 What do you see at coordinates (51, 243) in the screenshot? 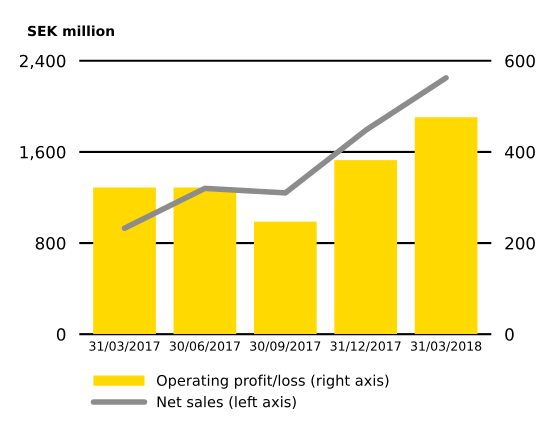
I see `y-tick-label: 800` at bounding box center [51, 243].